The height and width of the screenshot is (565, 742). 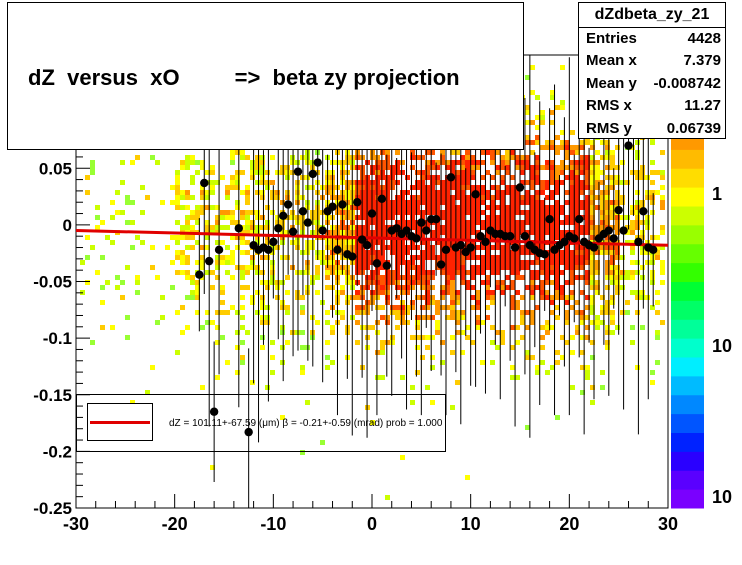 What do you see at coordinates (611, 38) in the screenshot?
I see `stats-key: Entries` at bounding box center [611, 38].